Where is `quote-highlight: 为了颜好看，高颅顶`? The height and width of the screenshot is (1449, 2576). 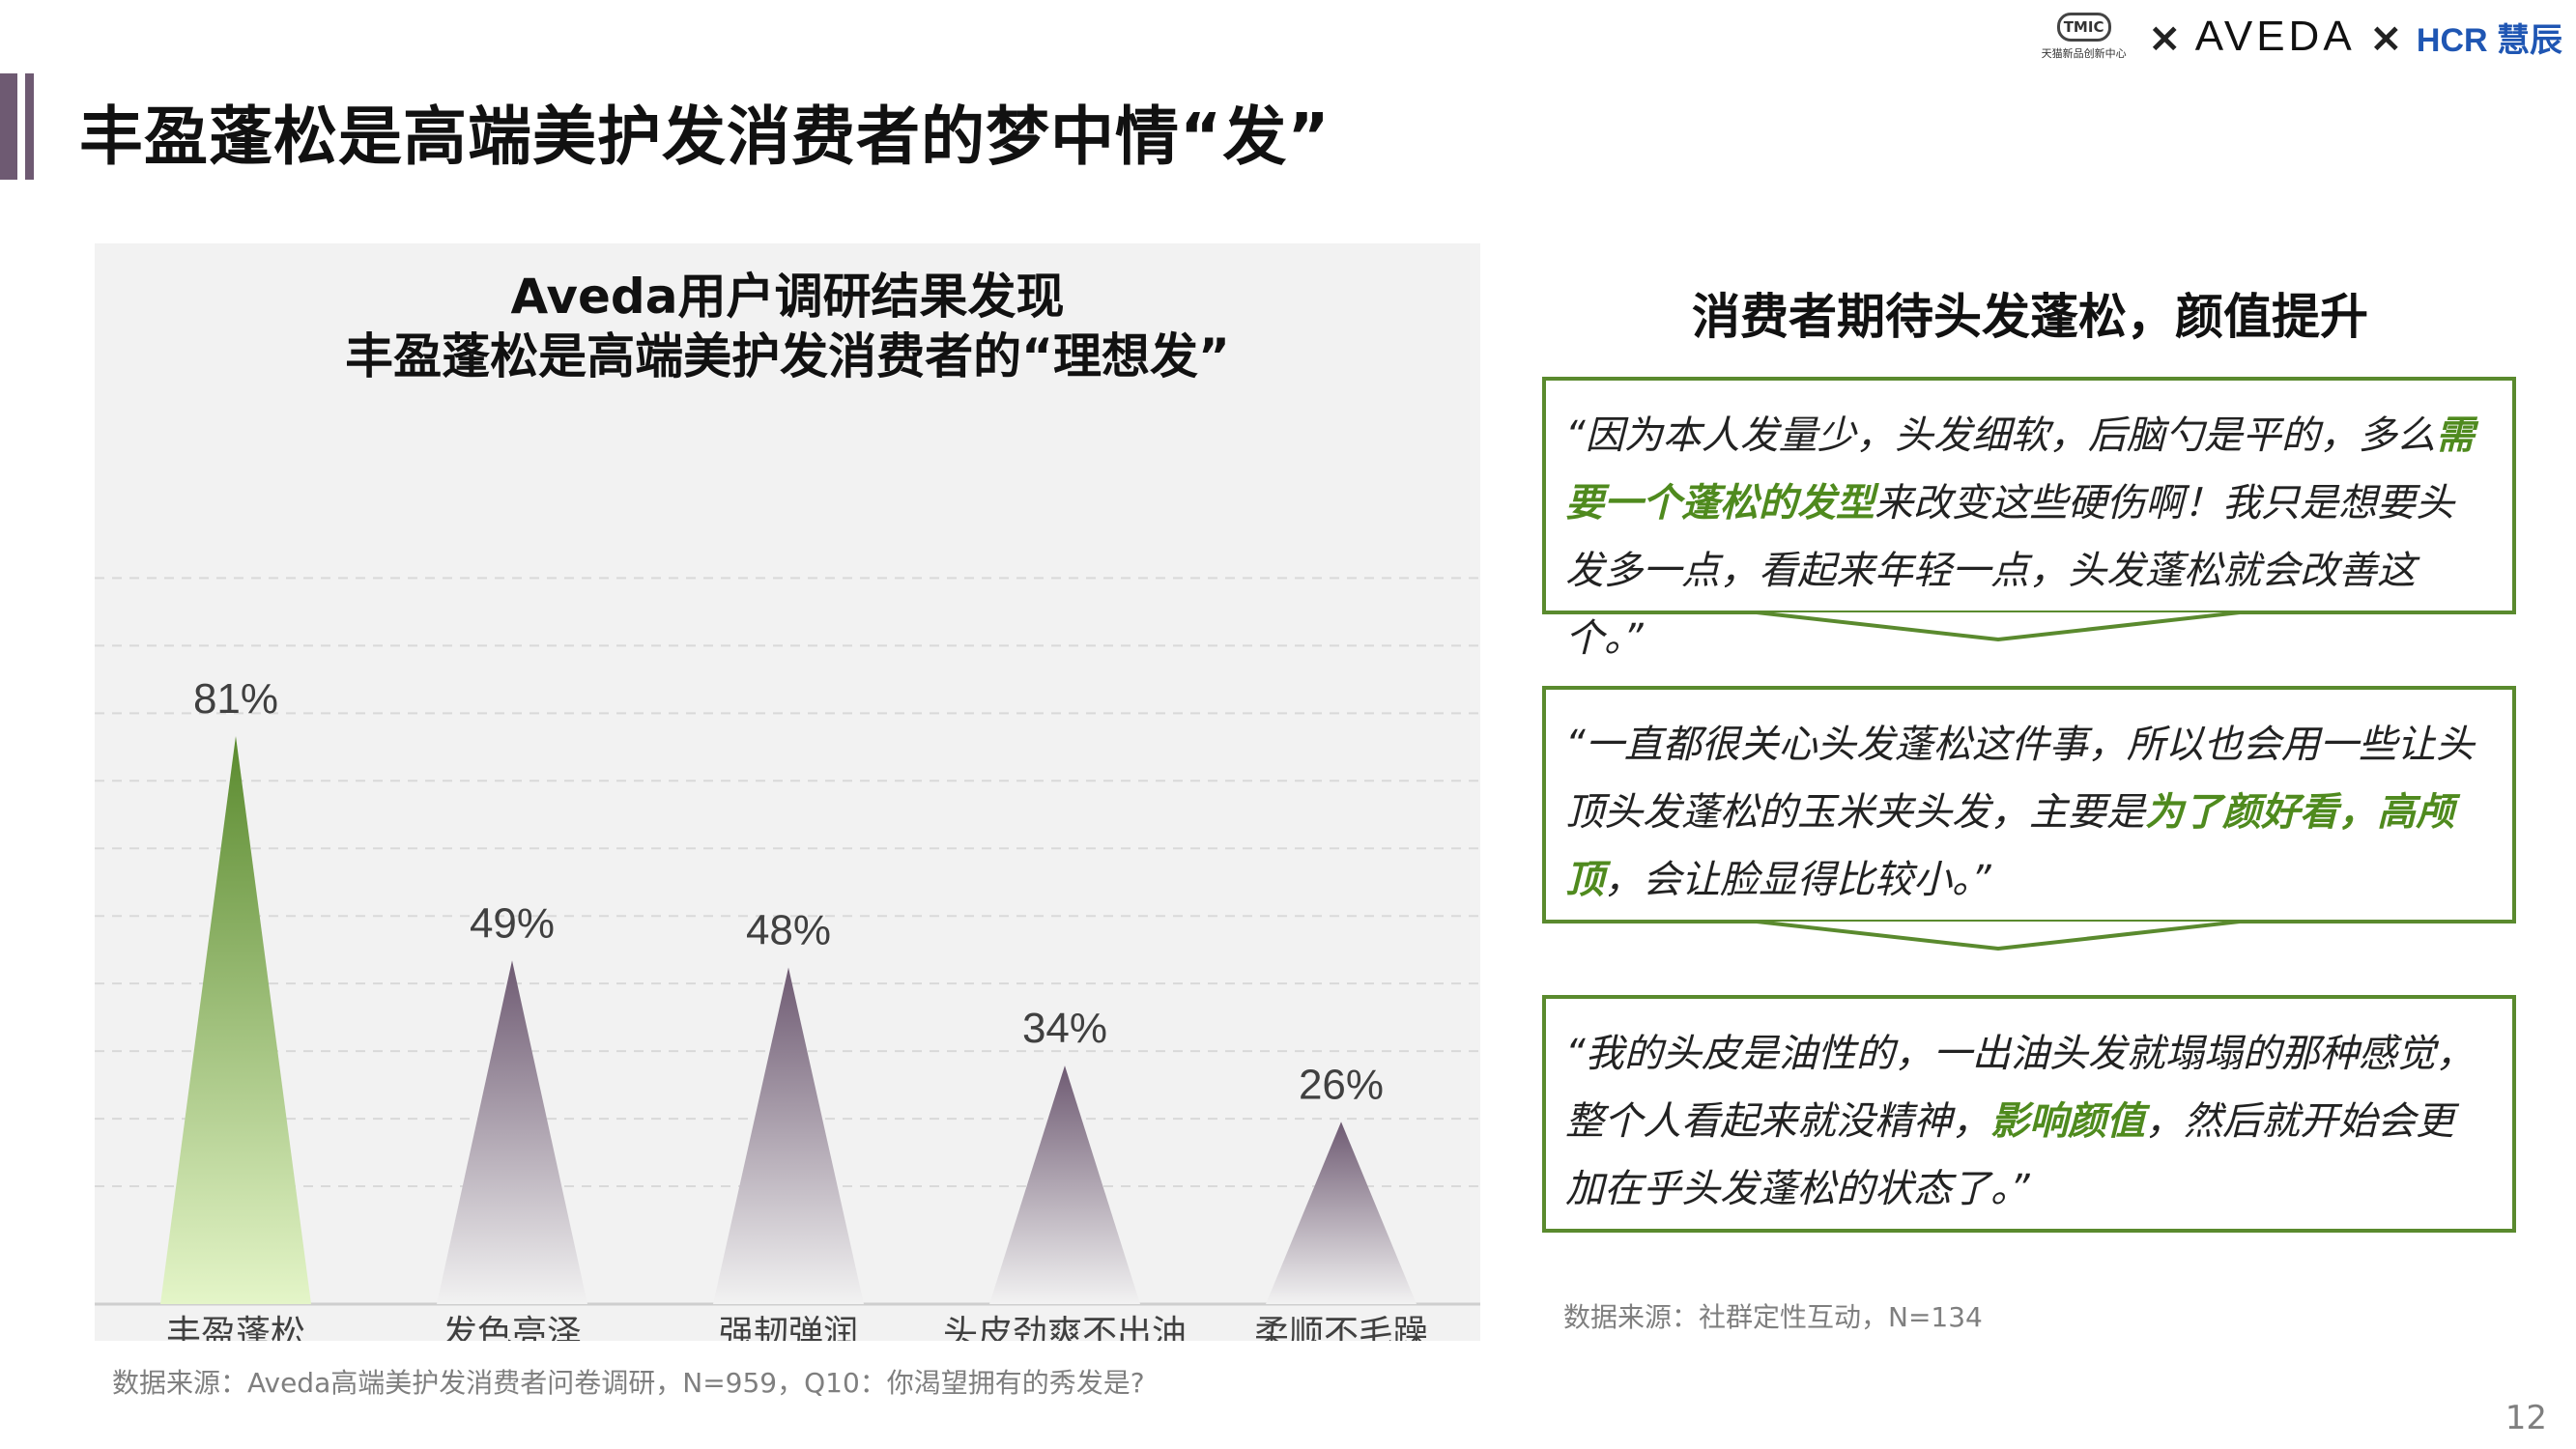
quote-highlight: 为了颜好看，高颅顶 is located at coordinates (2010, 846).